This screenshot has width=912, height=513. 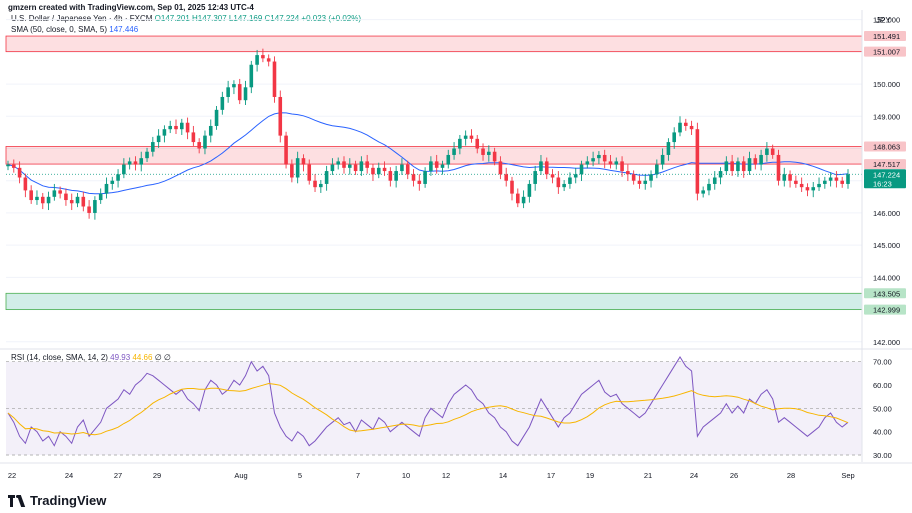 I want to click on tradingview-logo-icon, so click(x=17, y=500).